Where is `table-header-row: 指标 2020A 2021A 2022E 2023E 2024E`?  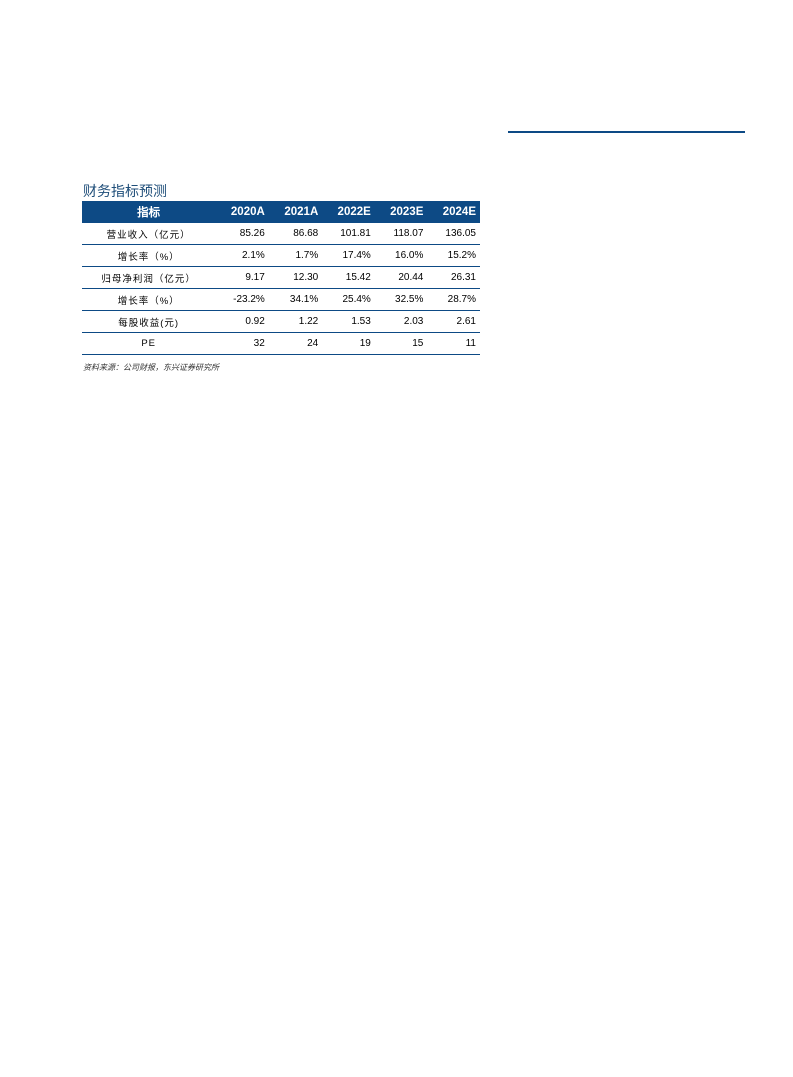 table-header-row: 指标 2020A 2021A 2022E 2023E 2024E is located at coordinates (281, 212).